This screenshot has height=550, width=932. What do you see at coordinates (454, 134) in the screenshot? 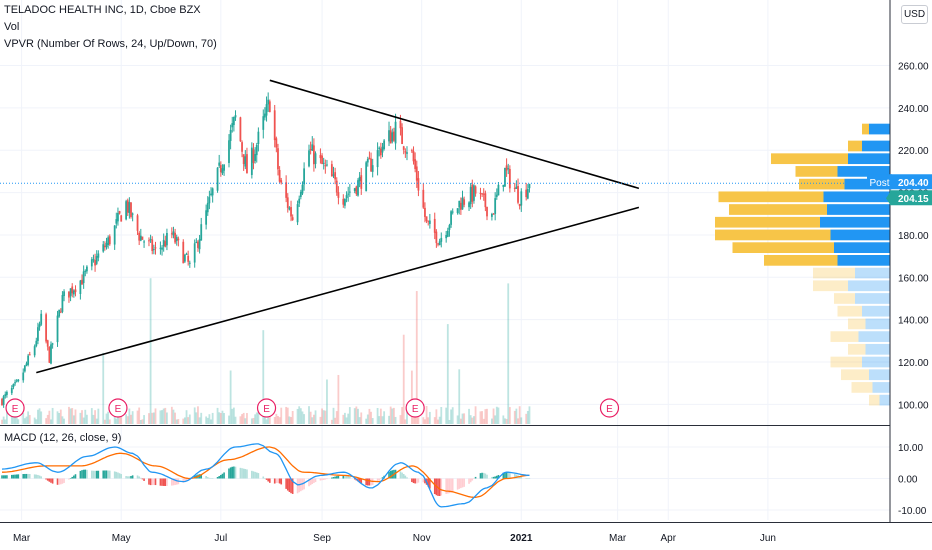
I see `triangle-trendline` at bounding box center [454, 134].